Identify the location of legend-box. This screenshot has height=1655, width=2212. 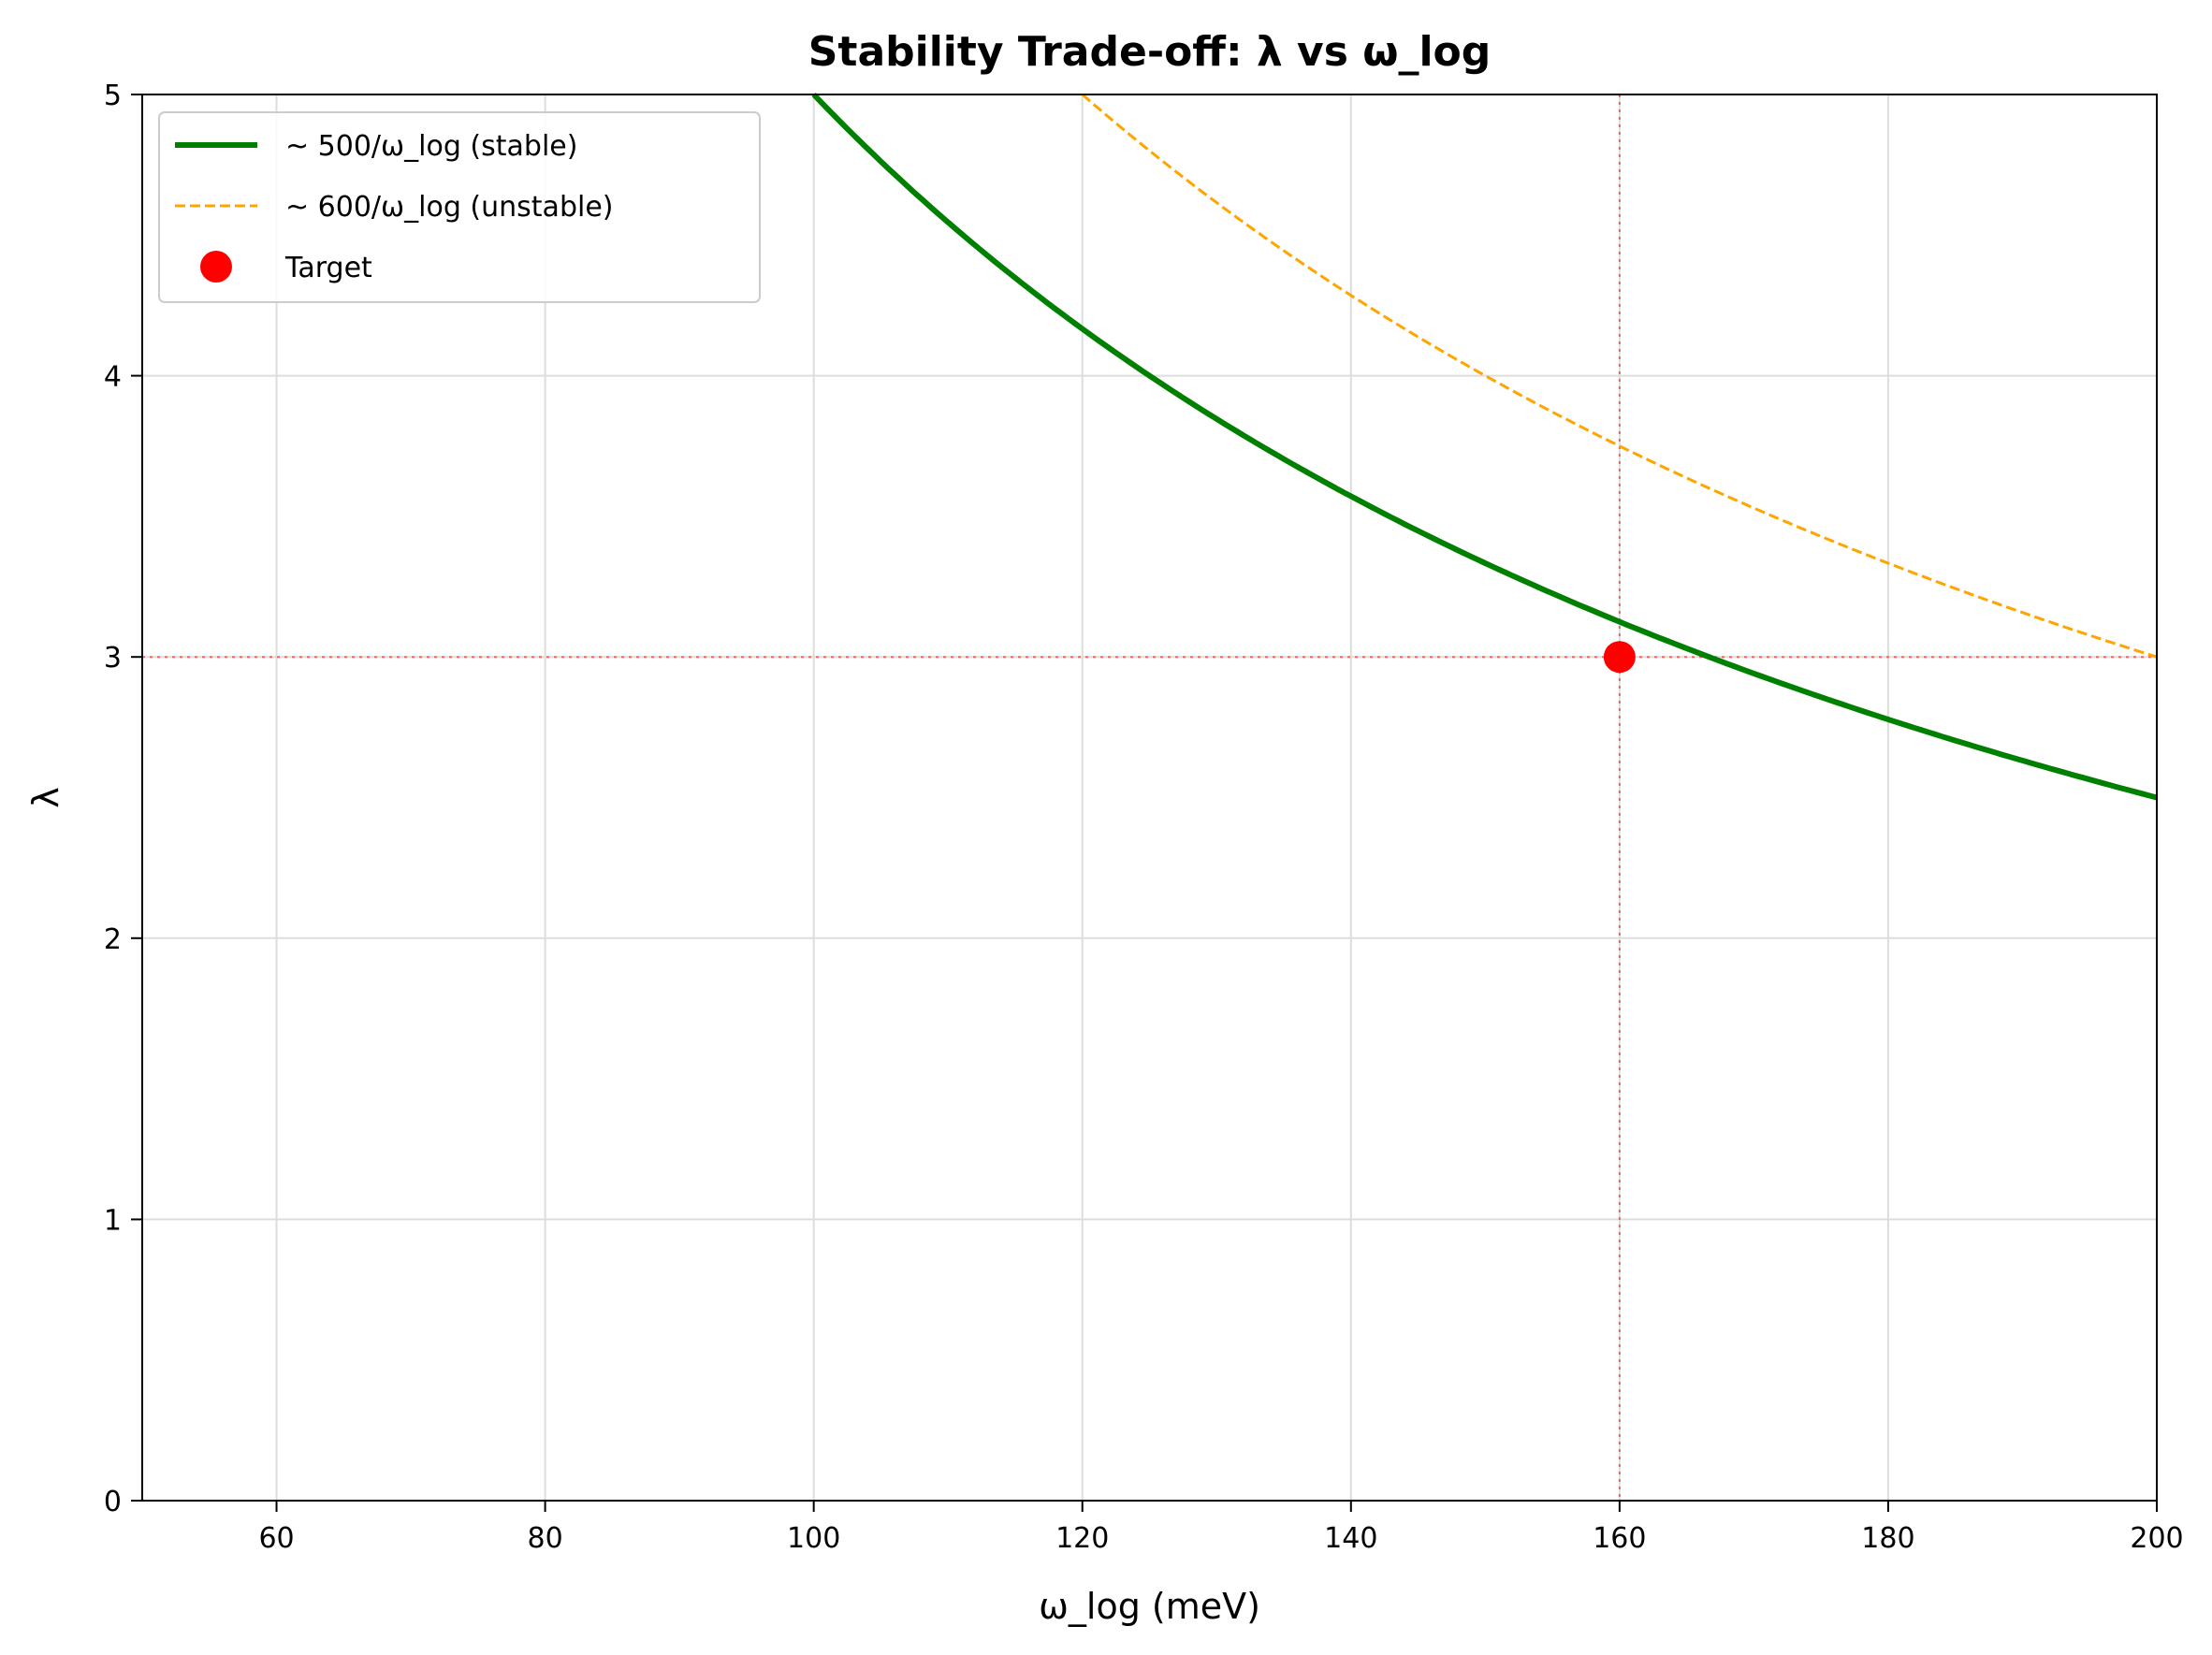
(459, 207).